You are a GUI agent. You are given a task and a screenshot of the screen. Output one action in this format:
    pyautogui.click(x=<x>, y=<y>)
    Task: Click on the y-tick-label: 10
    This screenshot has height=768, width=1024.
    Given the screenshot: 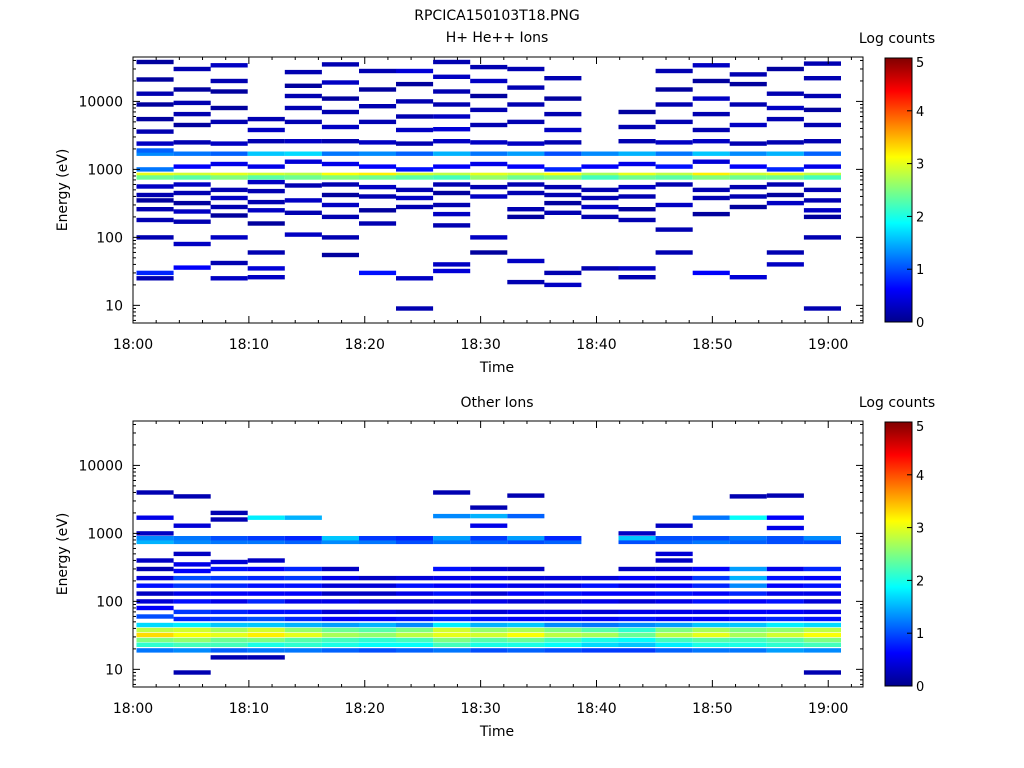 What is the action you would take?
    pyautogui.click(x=114, y=306)
    